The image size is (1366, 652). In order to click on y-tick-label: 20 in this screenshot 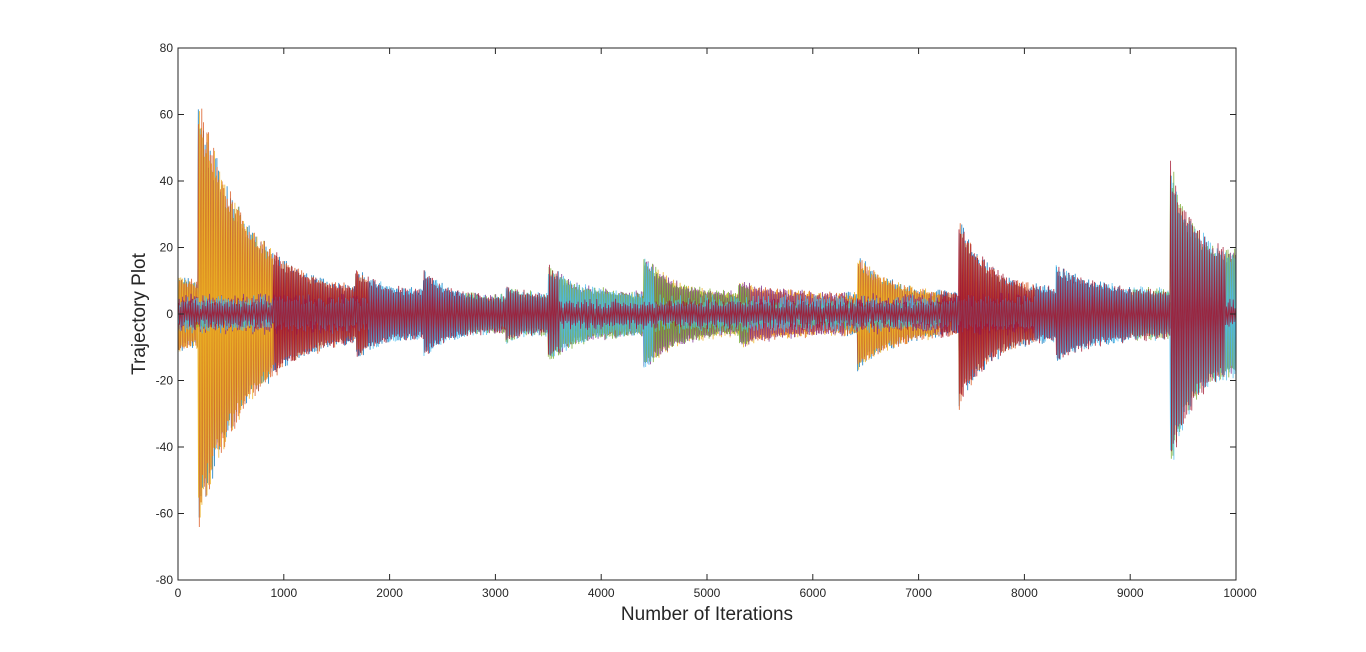, I will do `click(167, 248)`.